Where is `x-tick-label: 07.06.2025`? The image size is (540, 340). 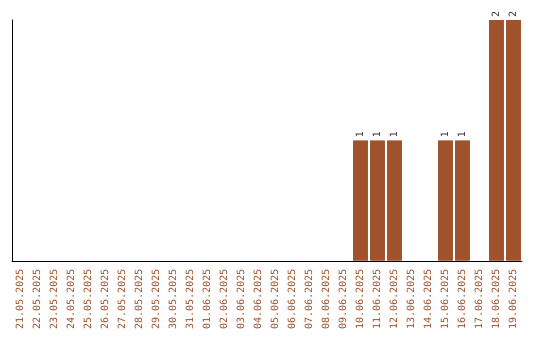 x-tick-label: 07.06.2025 is located at coordinates (309, 299).